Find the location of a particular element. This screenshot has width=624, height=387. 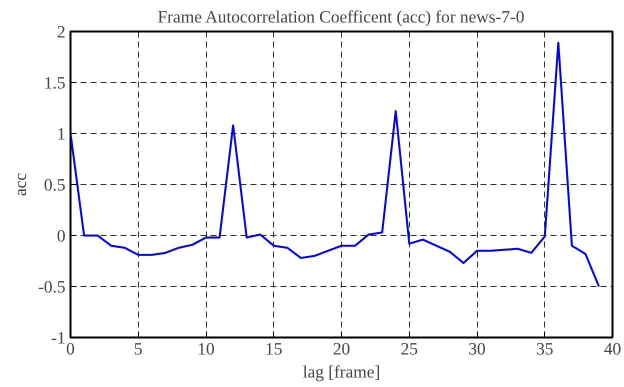

x-tick-label: 35 is located at coordinates (545, 349).